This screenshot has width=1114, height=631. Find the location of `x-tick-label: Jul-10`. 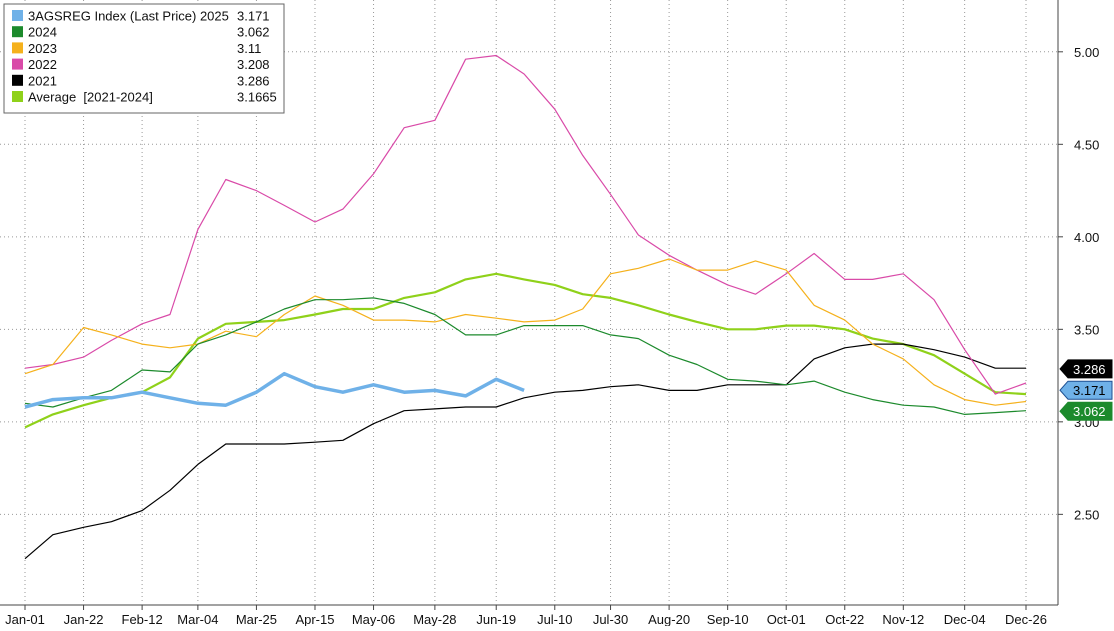

x-tick-label: Jul-10 is located at coordinates (554, 619).